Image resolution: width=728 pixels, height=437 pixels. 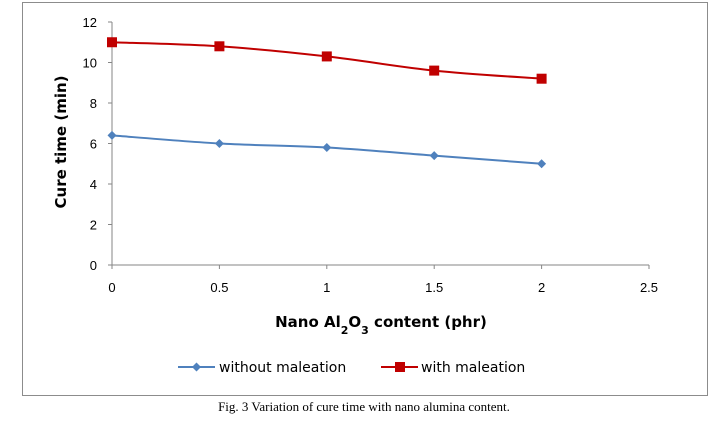 I want to click on x-tick-label: 1, so click(x=326, y=287).